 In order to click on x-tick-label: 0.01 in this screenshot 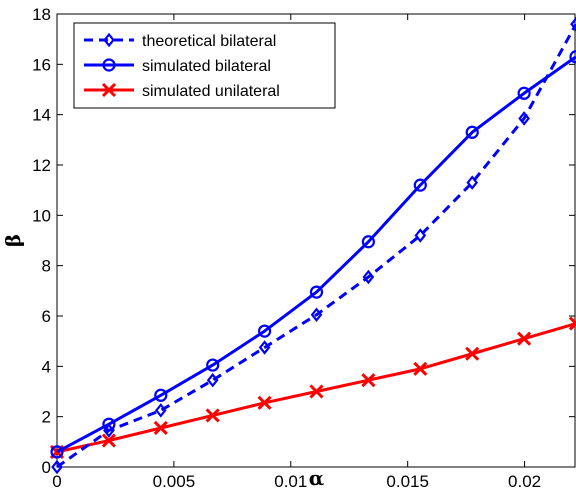, I will do `click(290, 480)`.